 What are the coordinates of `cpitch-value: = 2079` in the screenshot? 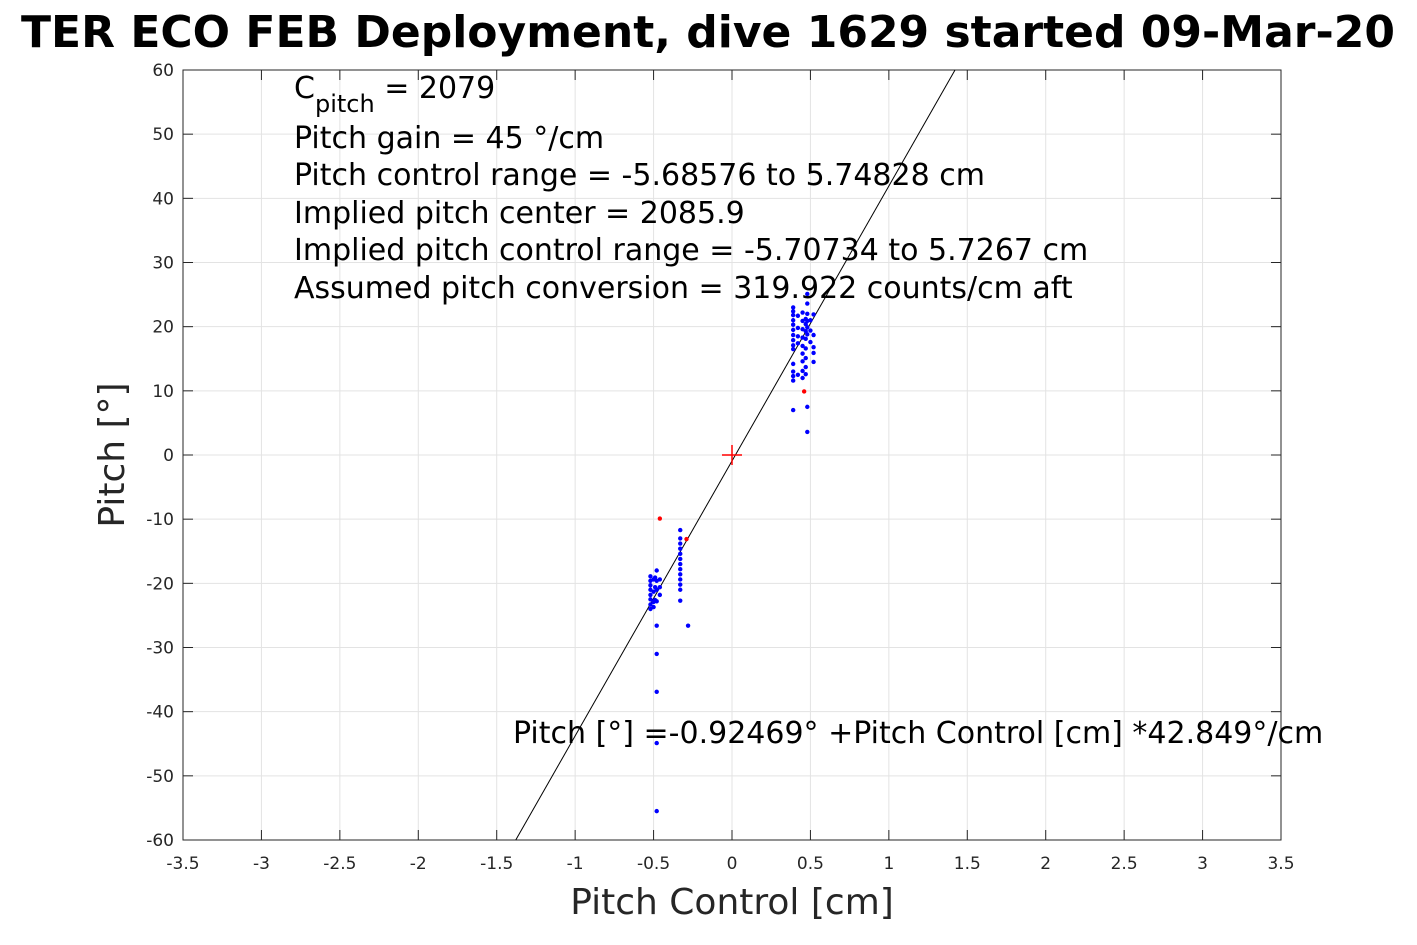 It's located at (435, 88).